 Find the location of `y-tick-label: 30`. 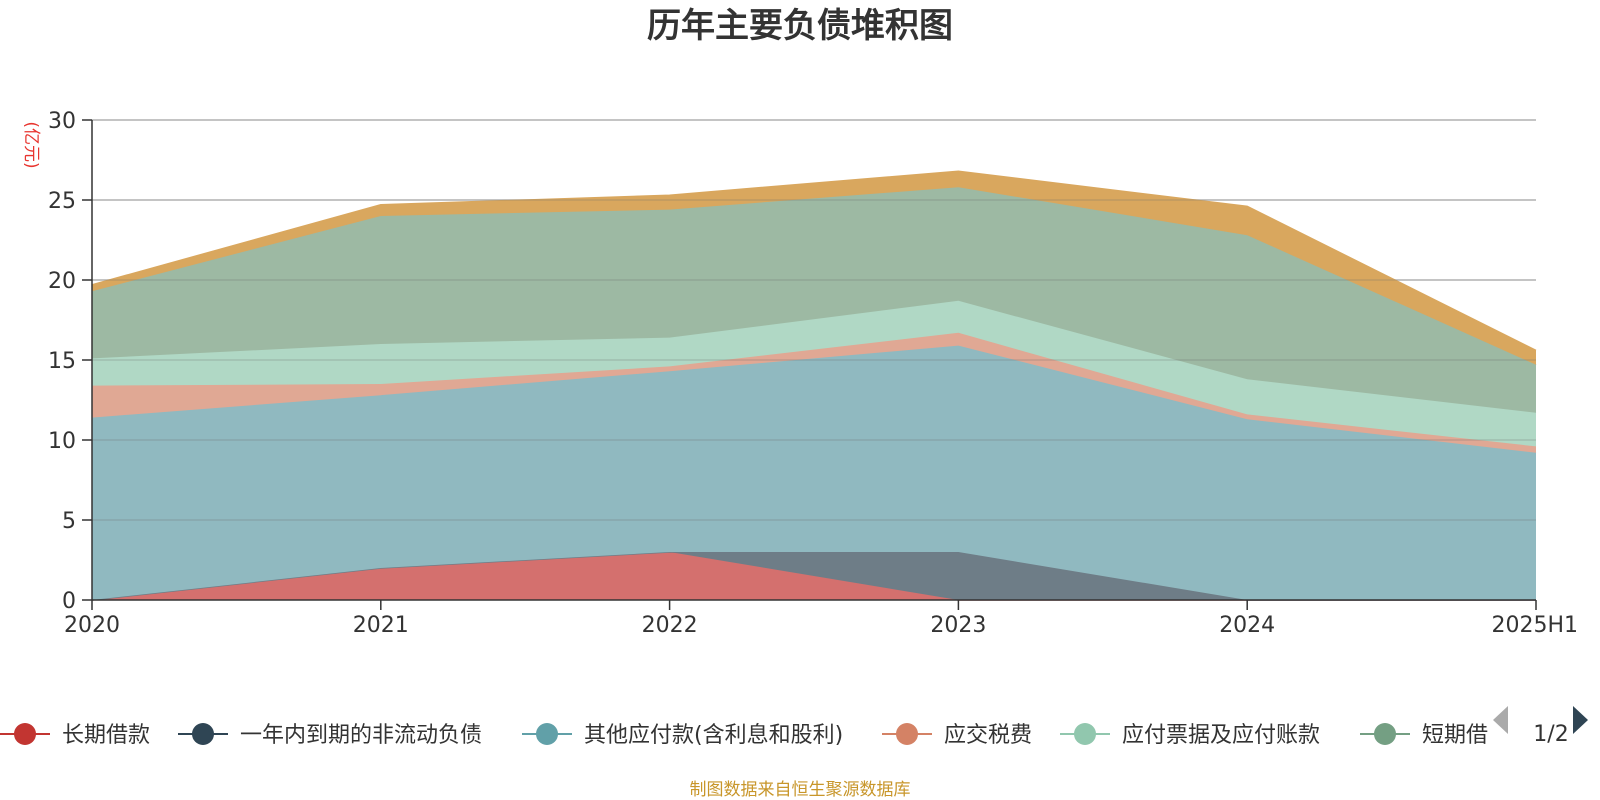

y-tick-label: 30 is located at coordinates (62, 121).